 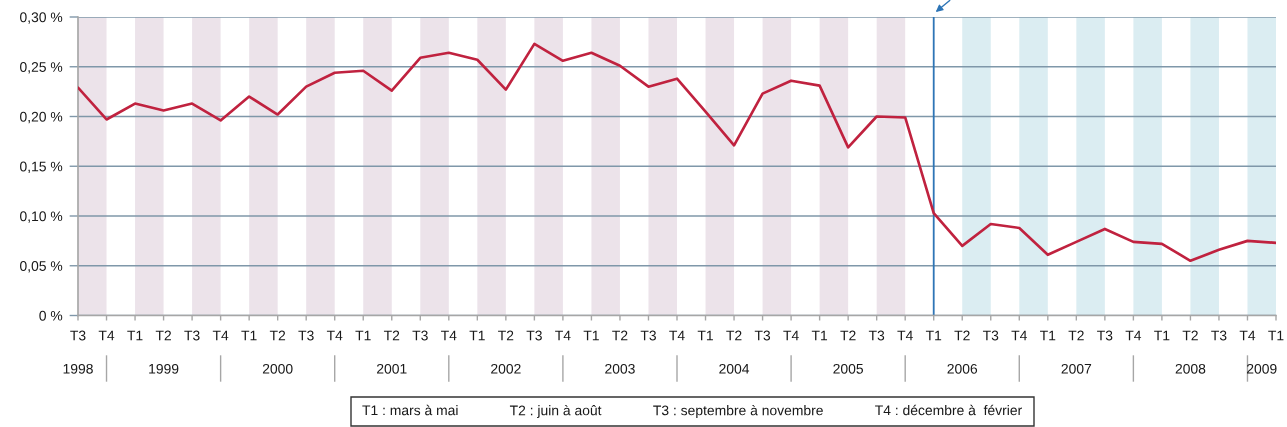 I want to click on text: T1 : mars à mai, so click(x=410, y=410).